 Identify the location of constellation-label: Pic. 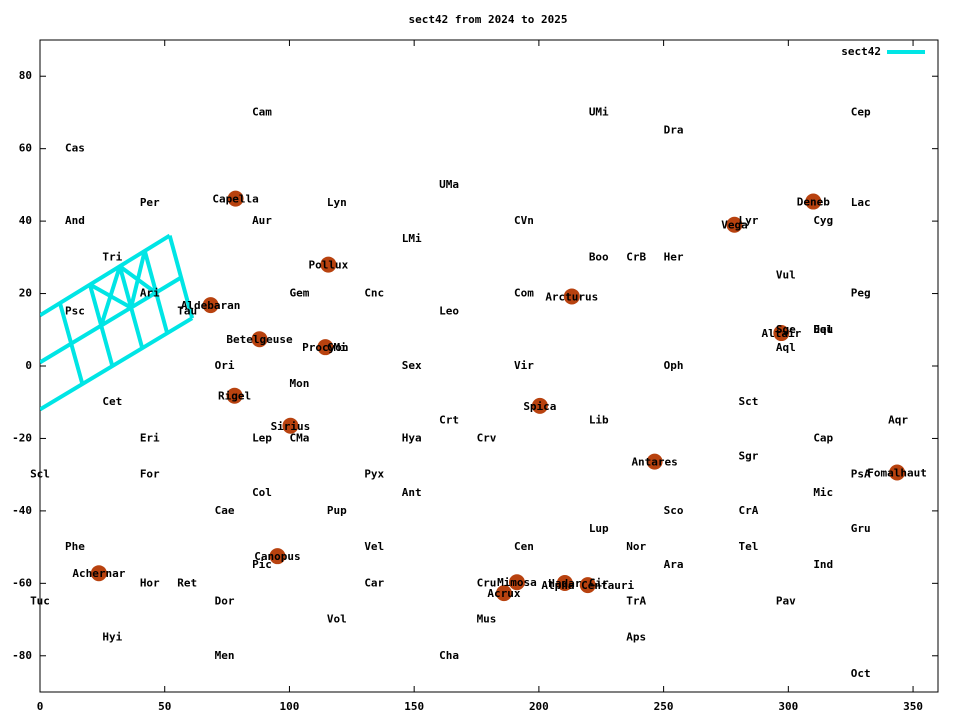
(262, 564).